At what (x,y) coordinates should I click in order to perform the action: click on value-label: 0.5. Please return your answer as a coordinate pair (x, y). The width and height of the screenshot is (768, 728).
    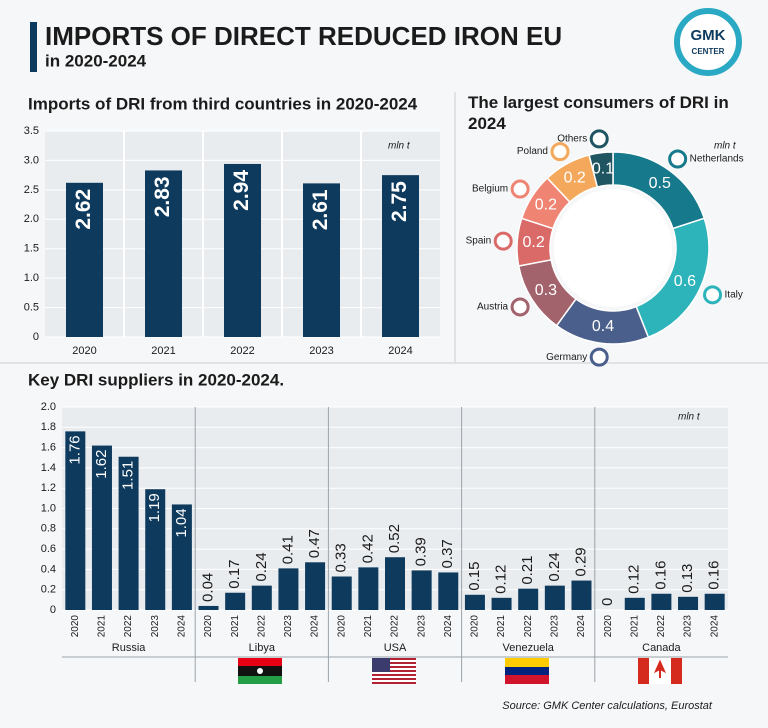
    Looking at the image, I should click on (660, 183).